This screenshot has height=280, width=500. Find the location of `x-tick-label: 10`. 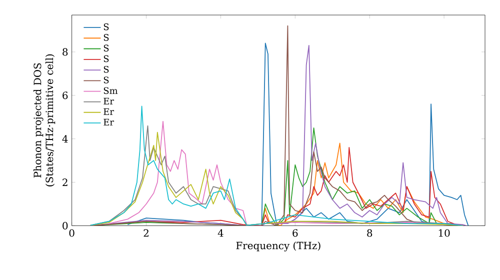

x-tick-label: 10 is located at coordinates (444, 233).